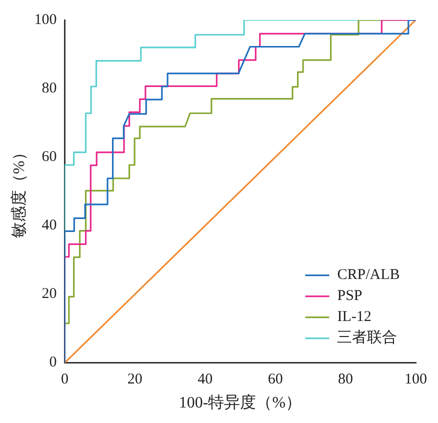 This screenshot has width=438, height=423. Describe the element at coordinates (346, 380) in the screenshot. I see `x-tick-label: 80` at that location.